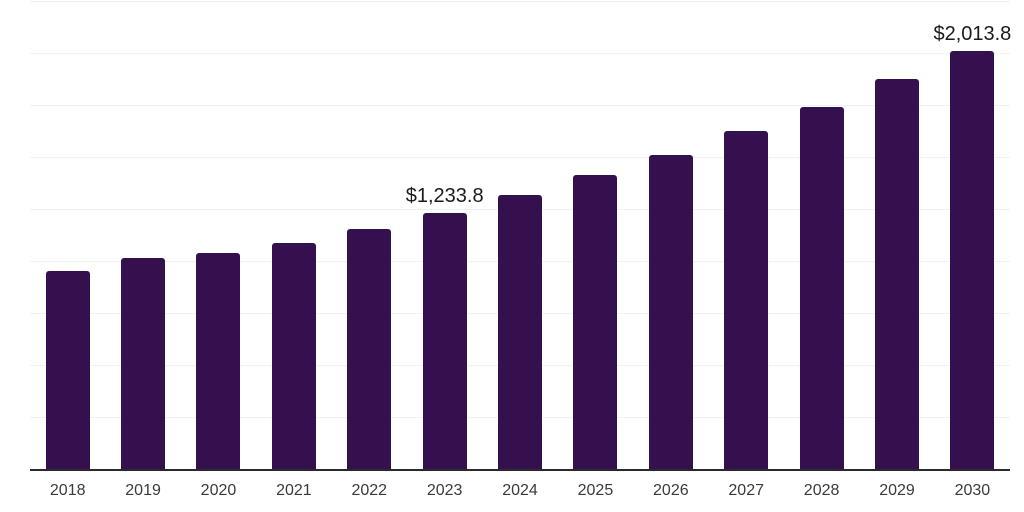 This screenshot has width=1024, height=512. I want to click on x-tick-2029: 2029, so click(897, 490).